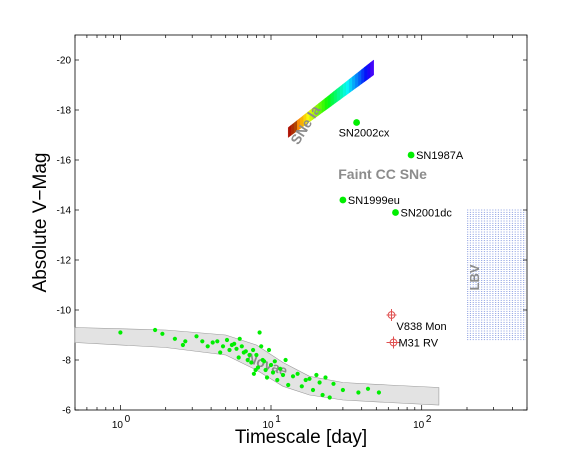 The height and width of the screenshot is (459, 581). Describe the element at coordinates (419, 344) in the screenshot. I see `red-nova-label: M31 RV` at that location.